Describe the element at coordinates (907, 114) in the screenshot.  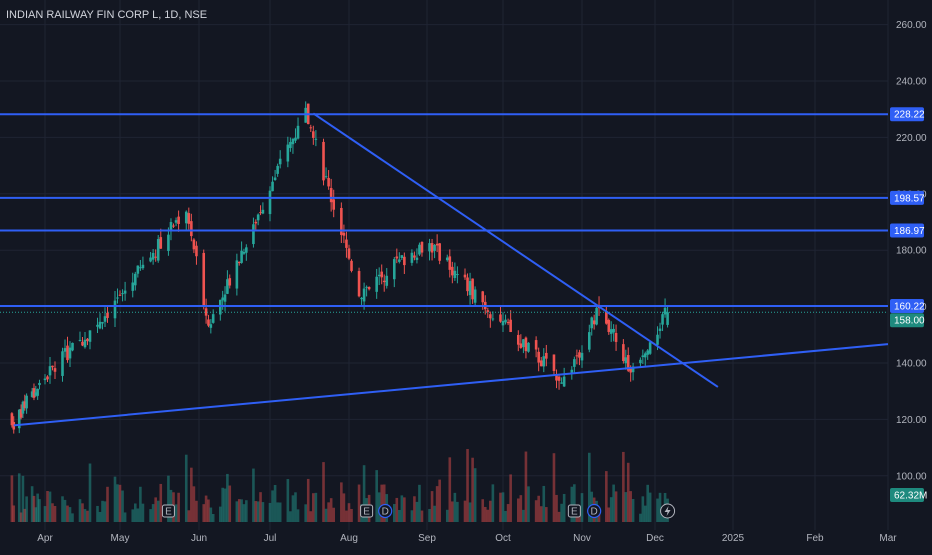
I see `level-price-label: 228.22` at that location.